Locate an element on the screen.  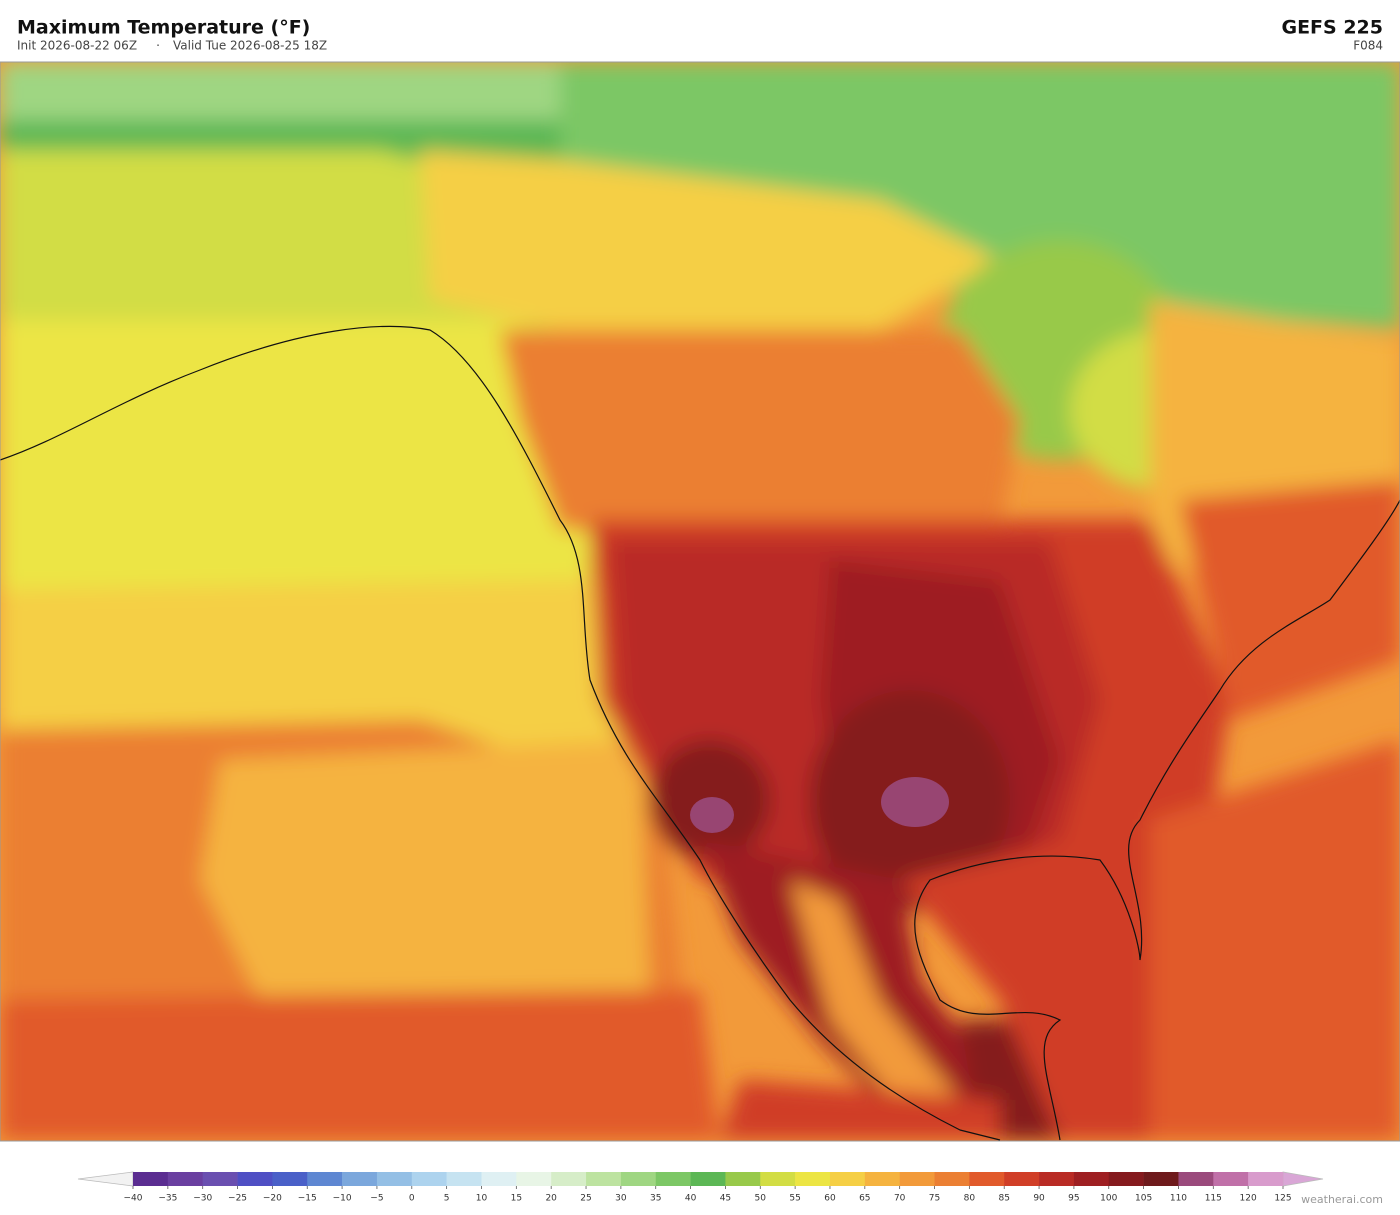
init-time: Init 2026-08-22 06Z is located at coordinates (77, 46).